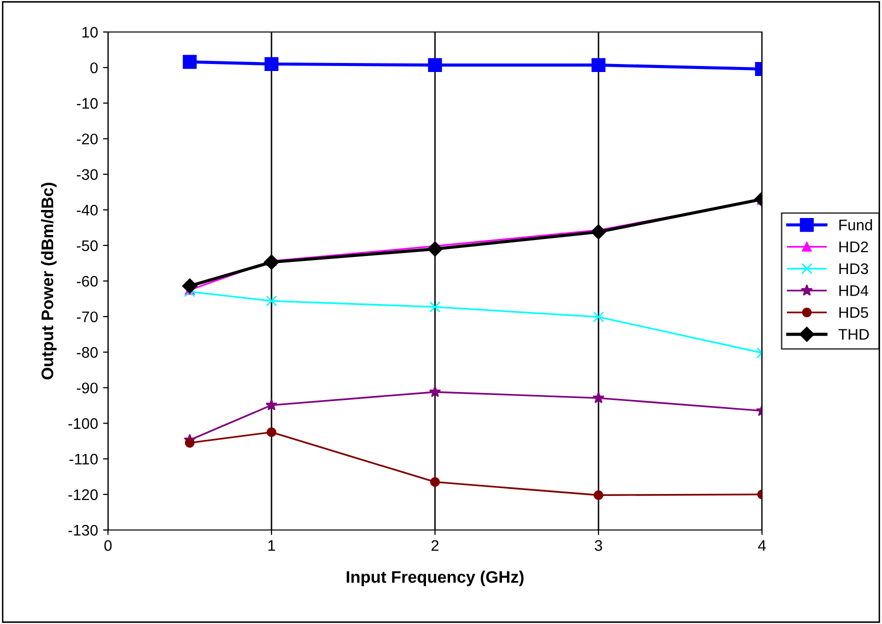 The height and width of the screenshot is (624, 882). What do you see at coordinates (272, 545) in the screenshot?
I see `x-tick-label: 1` at bounding box center [272, 545].